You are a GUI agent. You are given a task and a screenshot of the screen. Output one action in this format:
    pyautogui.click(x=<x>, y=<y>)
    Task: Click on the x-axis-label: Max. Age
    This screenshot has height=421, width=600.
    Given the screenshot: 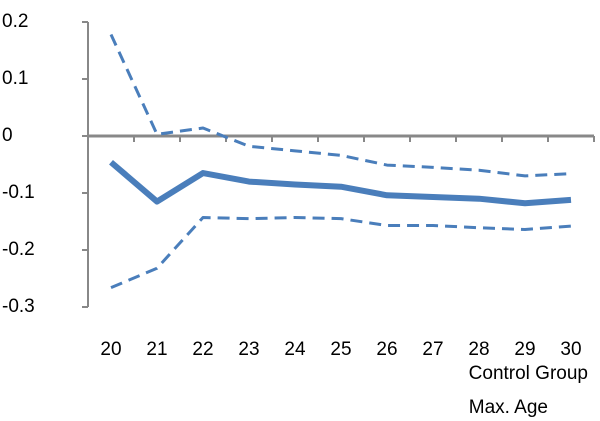 What is the action you would take?
    pyautogui.click(x=508, y=407)
    